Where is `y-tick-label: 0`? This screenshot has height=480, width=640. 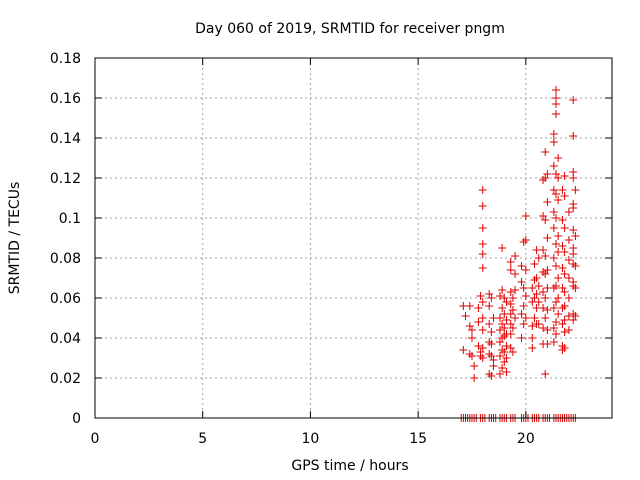 y-tick-label: 0 is located at coordinates (76, 419).